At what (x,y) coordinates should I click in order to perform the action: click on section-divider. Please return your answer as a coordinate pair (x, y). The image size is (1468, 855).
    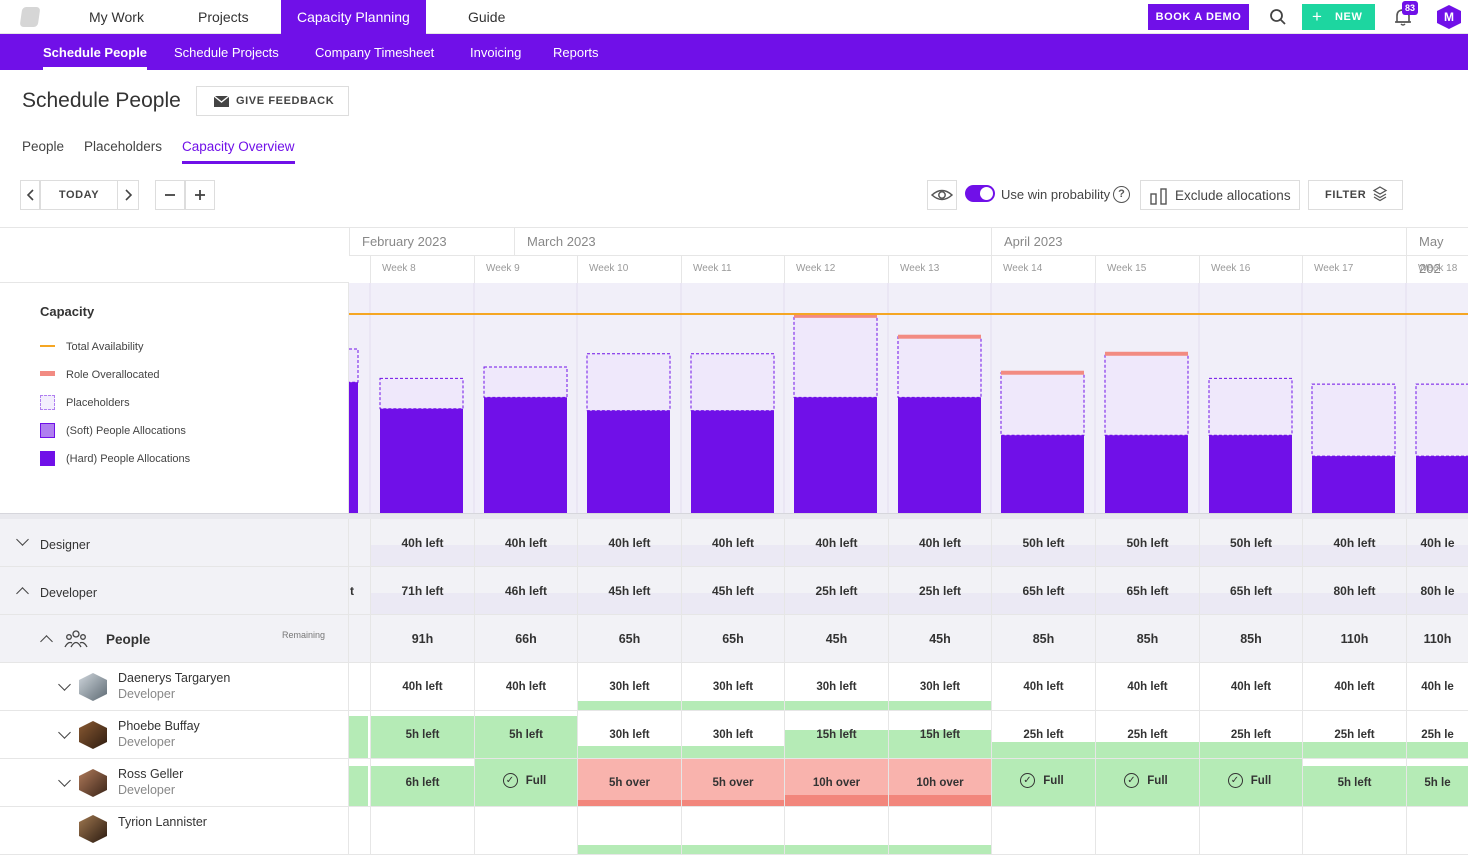
    Looking at the image, I should click on (734, 516).